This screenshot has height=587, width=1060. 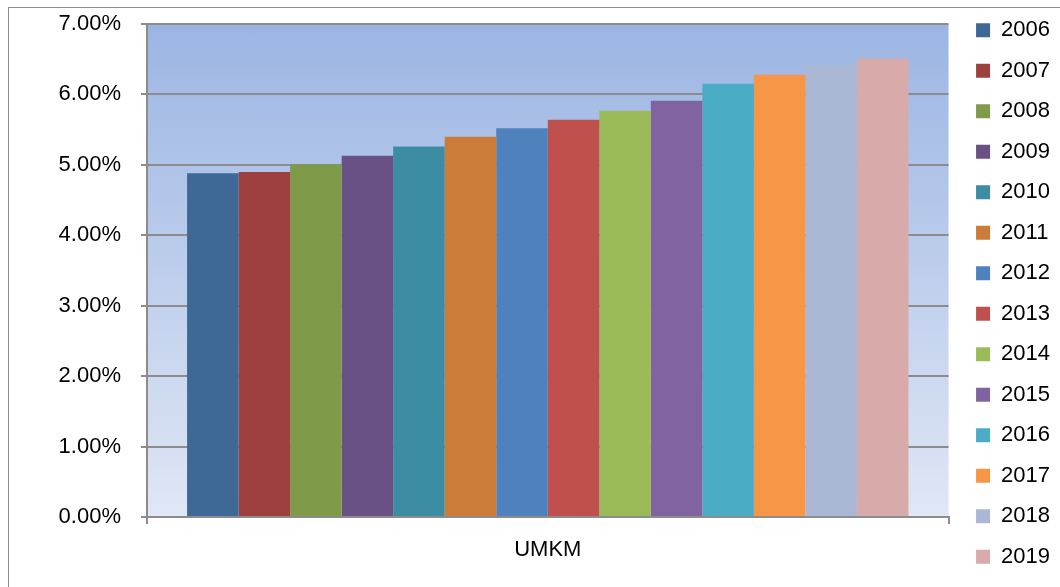 What do you see at coordinates (1026, 191) in the screenshot?
I see `legend-label: 2010` at bounding box center [1026, 191].